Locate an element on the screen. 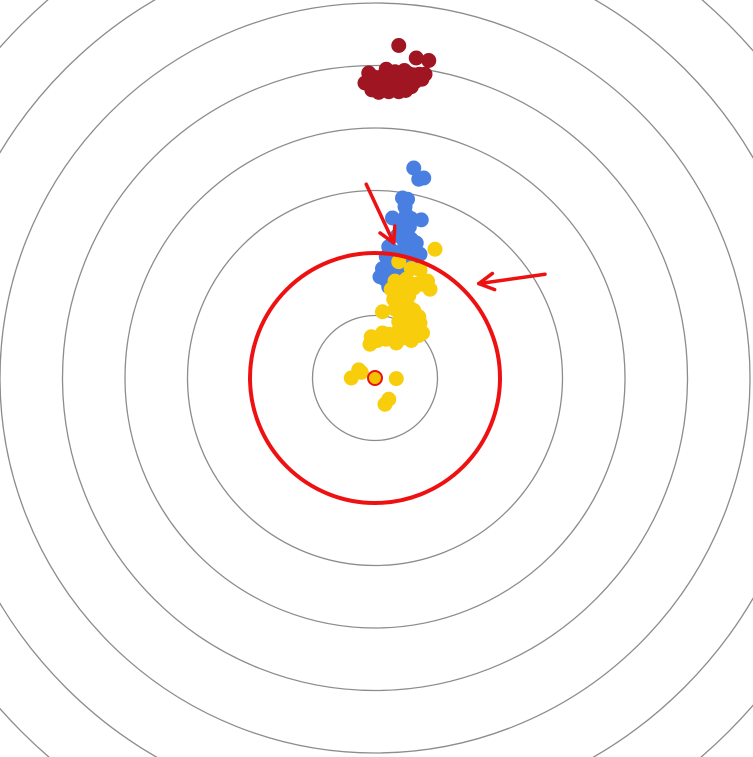 The height and width of the screenshot is (757, 753). yellow-series is located at coordinates (393, 326).